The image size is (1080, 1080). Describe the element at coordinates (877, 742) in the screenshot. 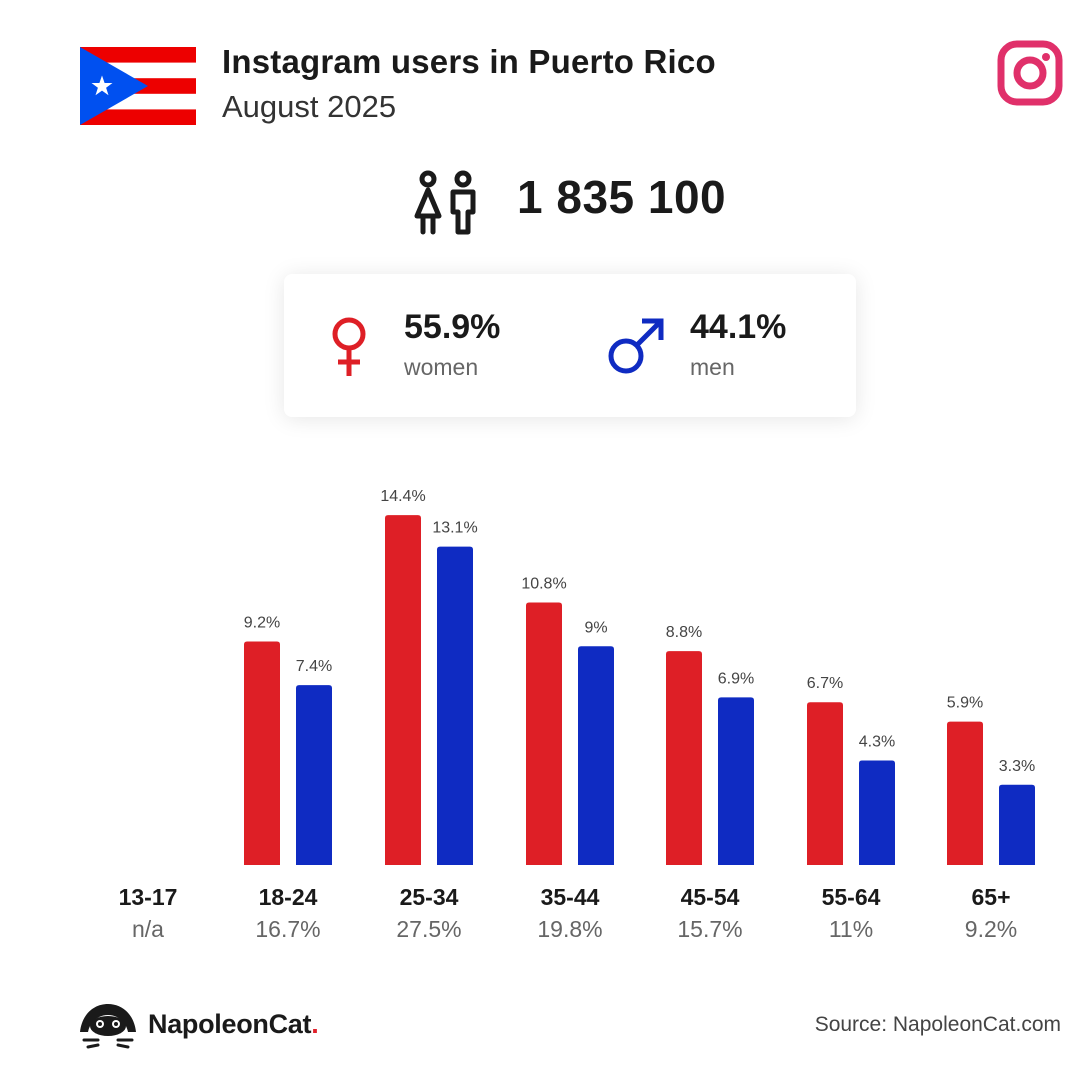

I see `data-label-men-55-64: 4.3%` at that location.